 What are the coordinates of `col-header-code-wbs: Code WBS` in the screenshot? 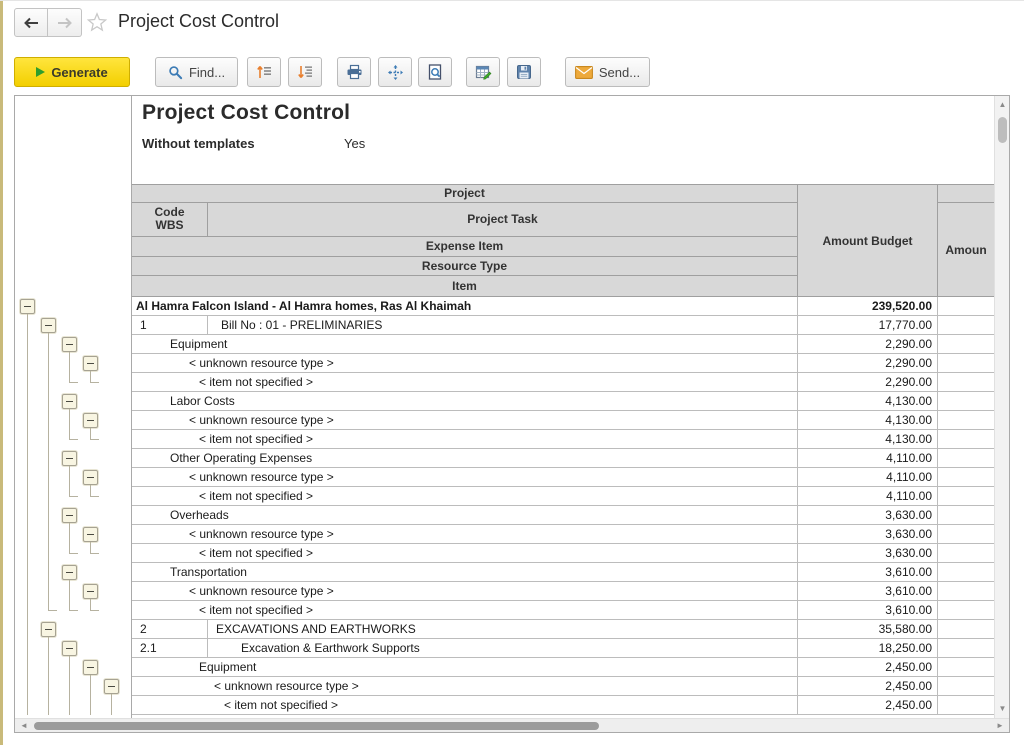 It's located at (170, 219).